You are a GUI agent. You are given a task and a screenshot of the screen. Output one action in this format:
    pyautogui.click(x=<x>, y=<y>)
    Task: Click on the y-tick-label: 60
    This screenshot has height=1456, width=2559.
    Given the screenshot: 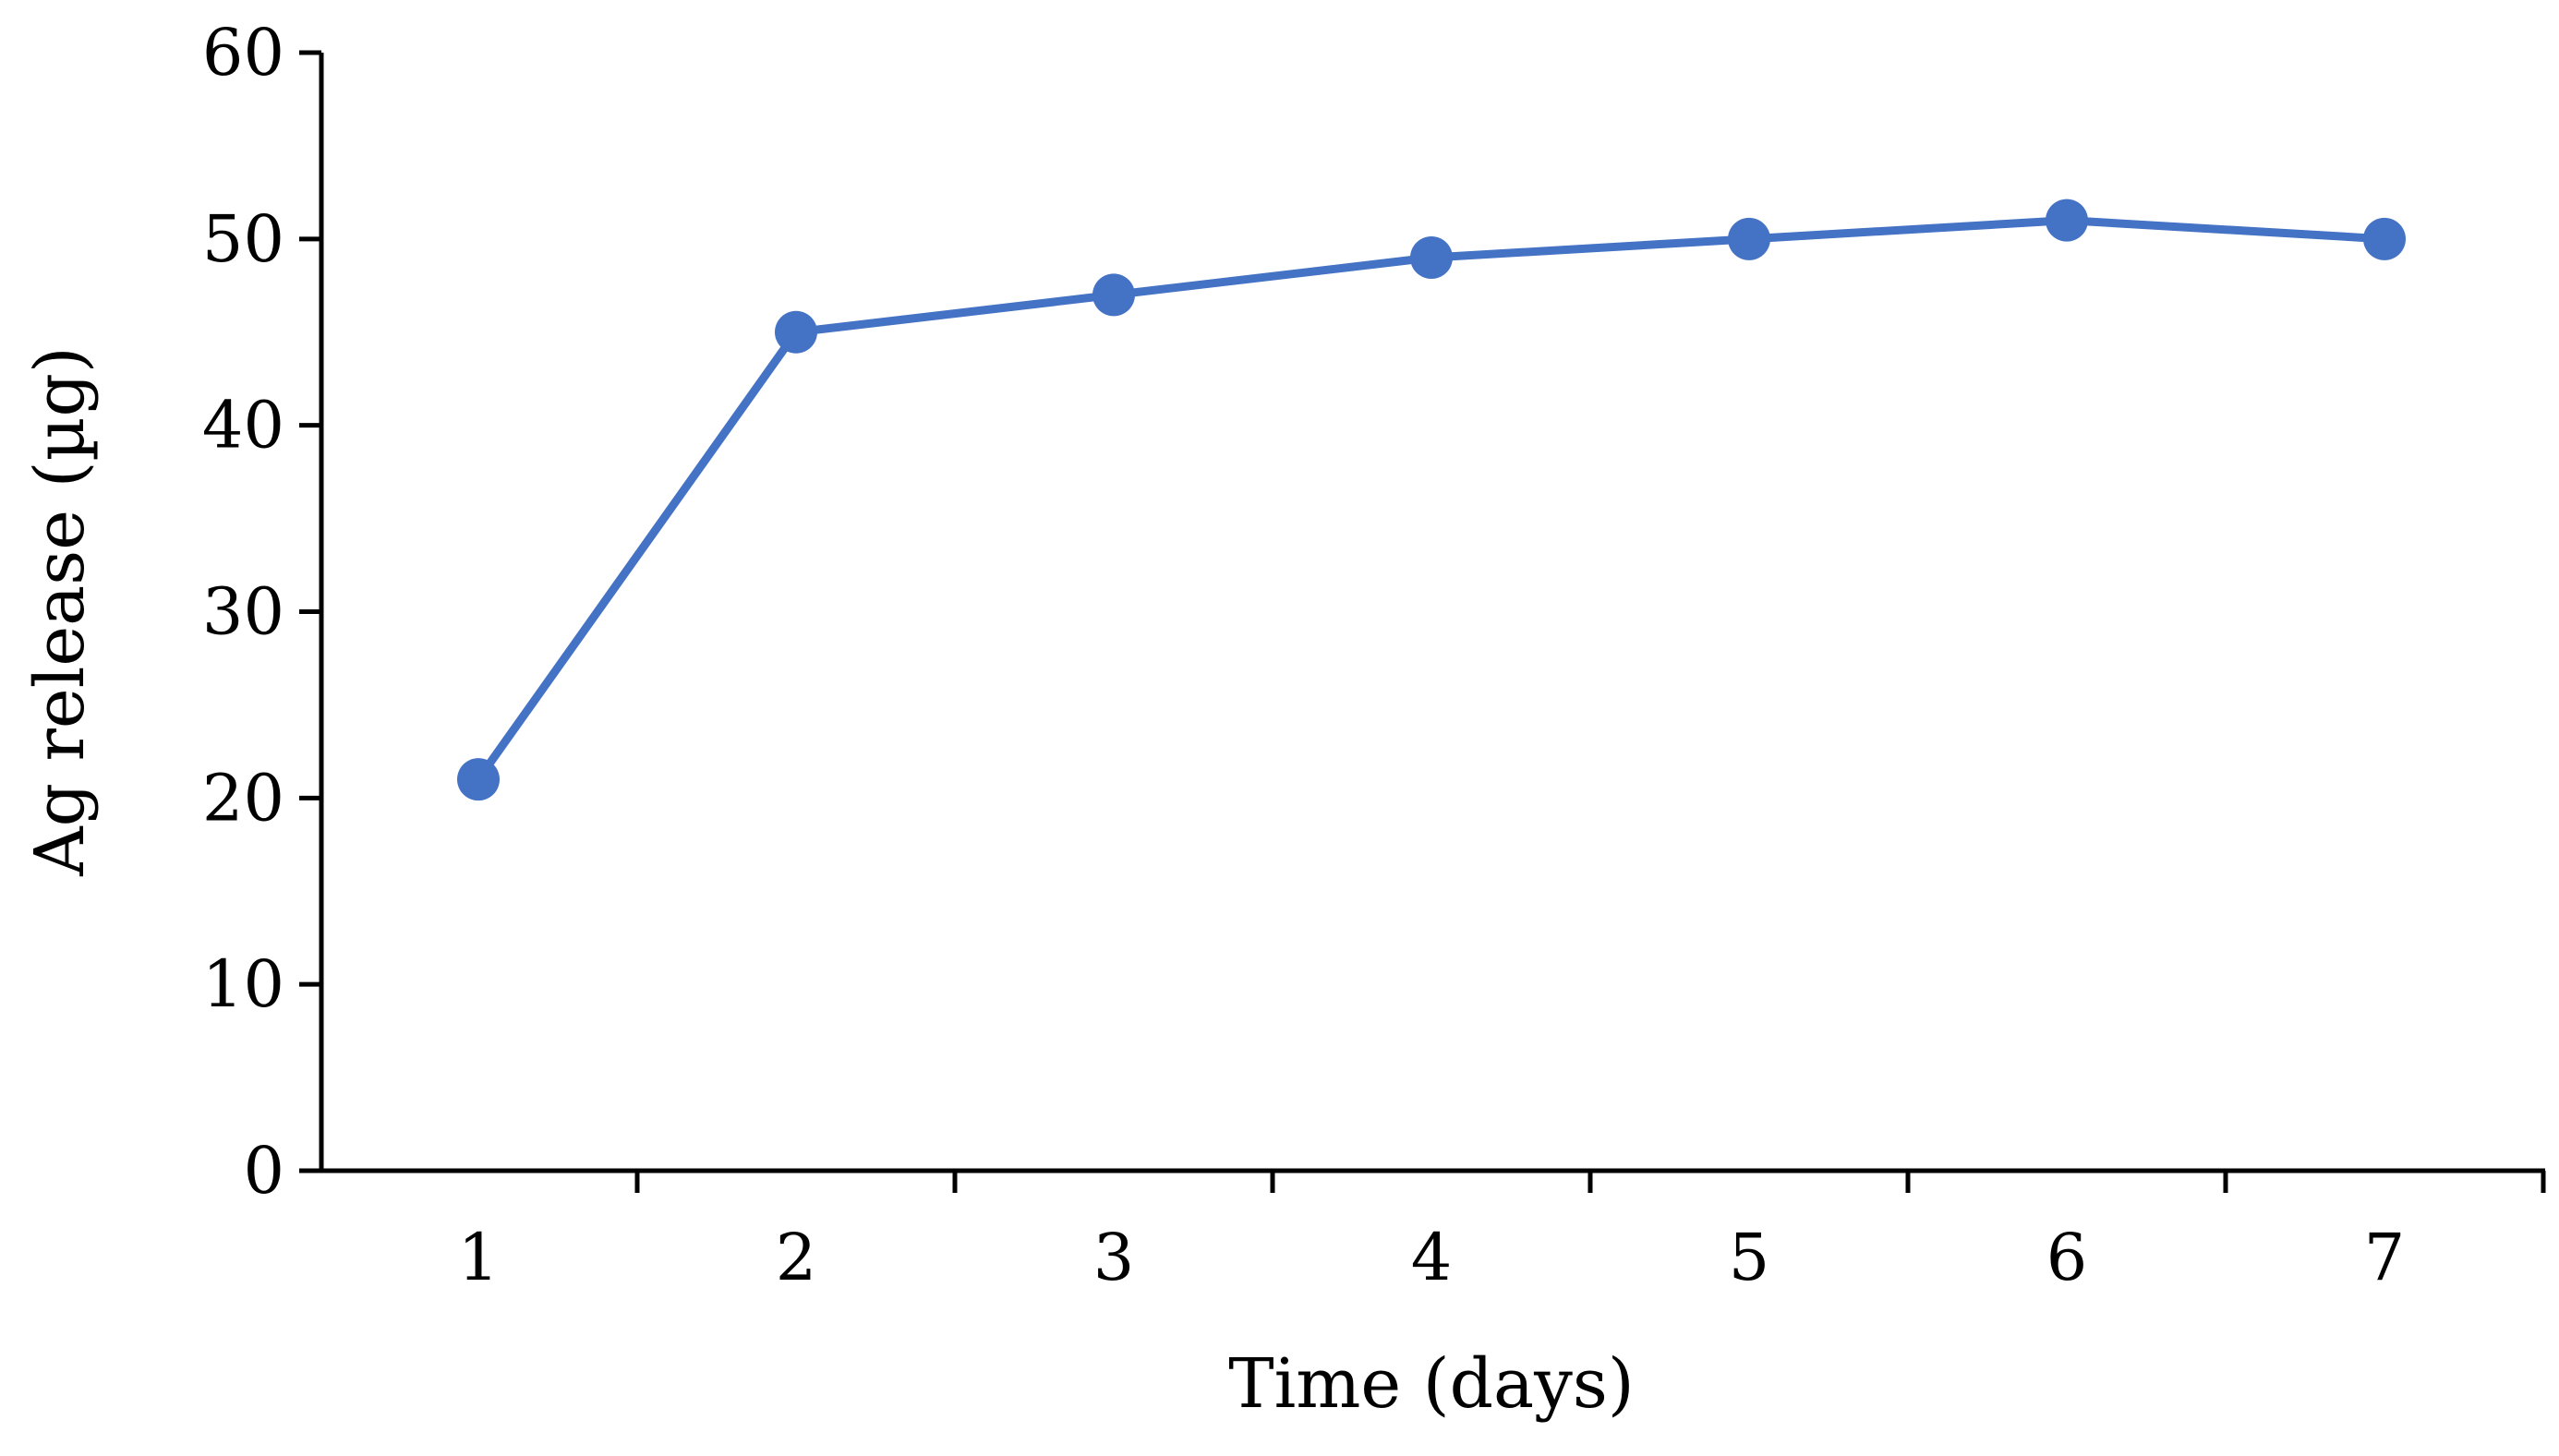 What is the action you would take?
    pyautogui.click(x=243, y=52)
    